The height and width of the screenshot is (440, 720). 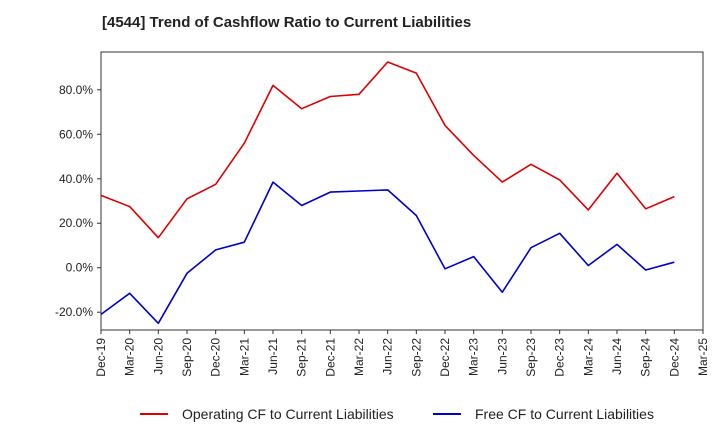 What do you see at coordinates (158, 356) in the screenshot?
I see `x-tick-label: Jun-20` at bounding box center [158, 356].